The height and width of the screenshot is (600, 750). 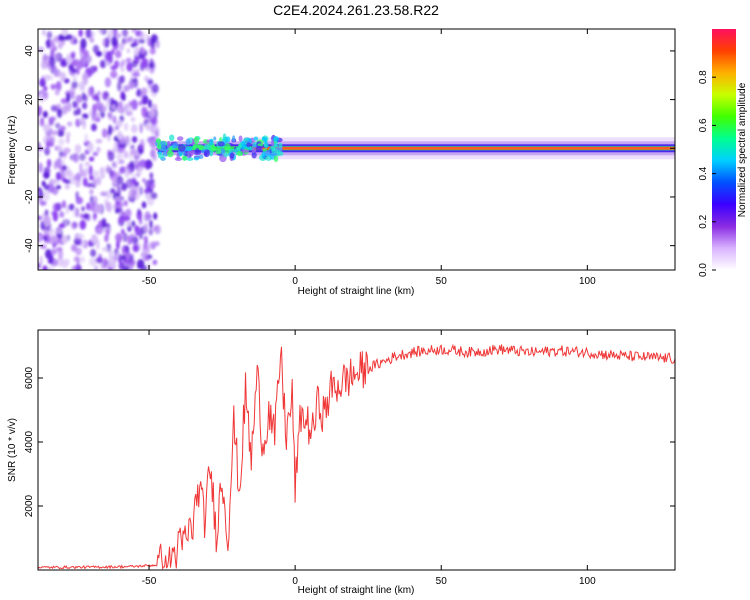 I want to click on snr-y-label: SNR (10 * v/v), so click(x=12, y=450).